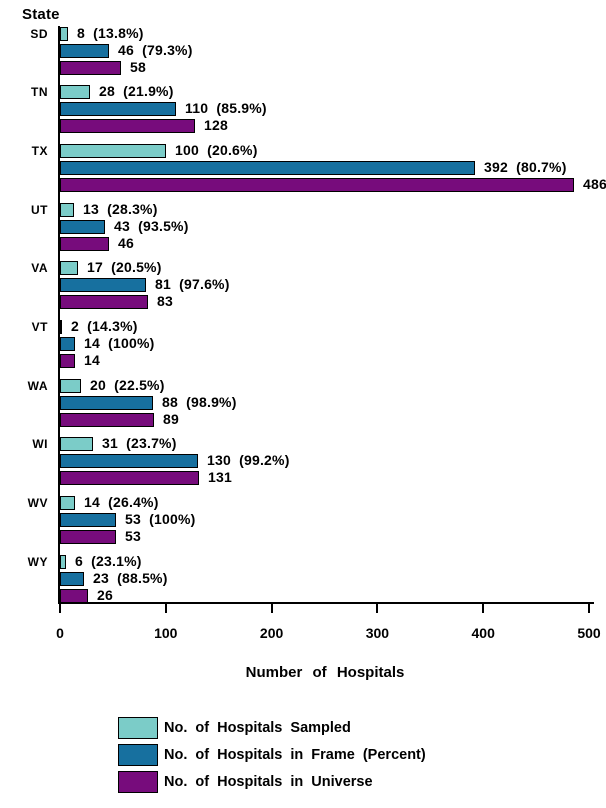 This screenshot has width=606, height=808. Describe the element at coordinates (216, 149) in the screenshot. I see `bar-value-label-sampled-TX: 100 (20.6%)` at that location.